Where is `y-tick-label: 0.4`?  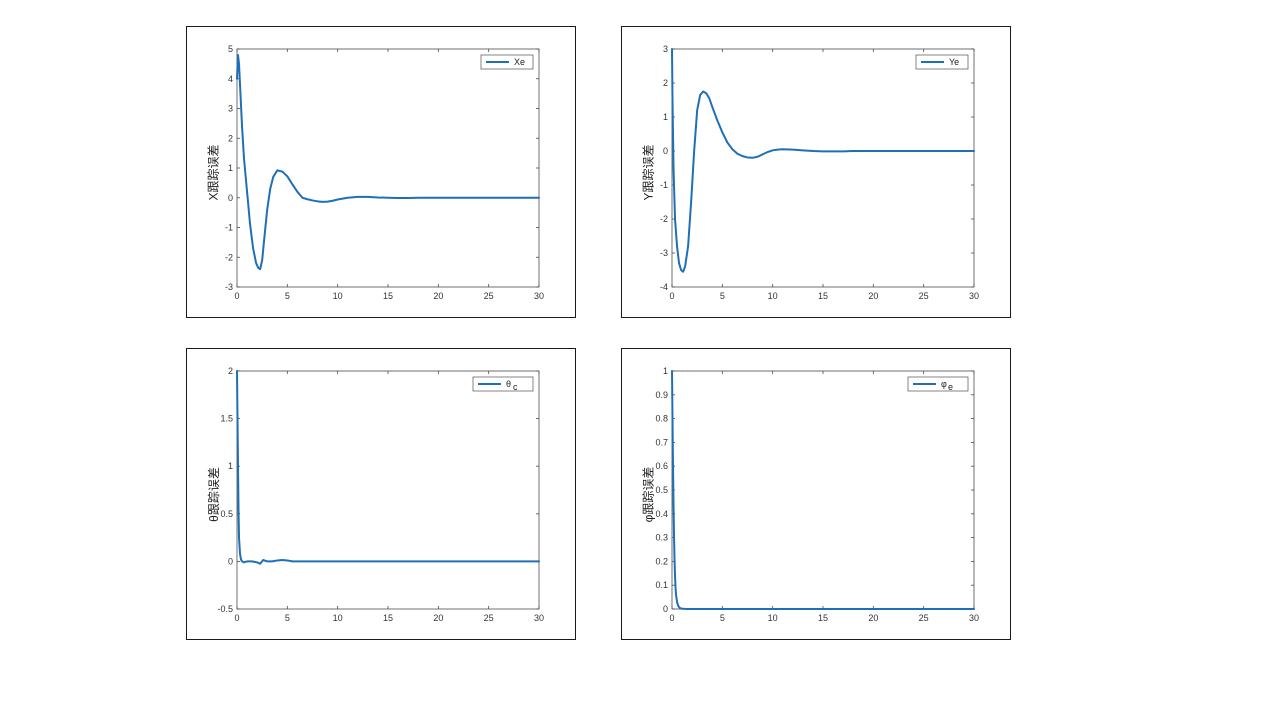
y-tick-label: 0.4 is located at coordinates (661, 514).